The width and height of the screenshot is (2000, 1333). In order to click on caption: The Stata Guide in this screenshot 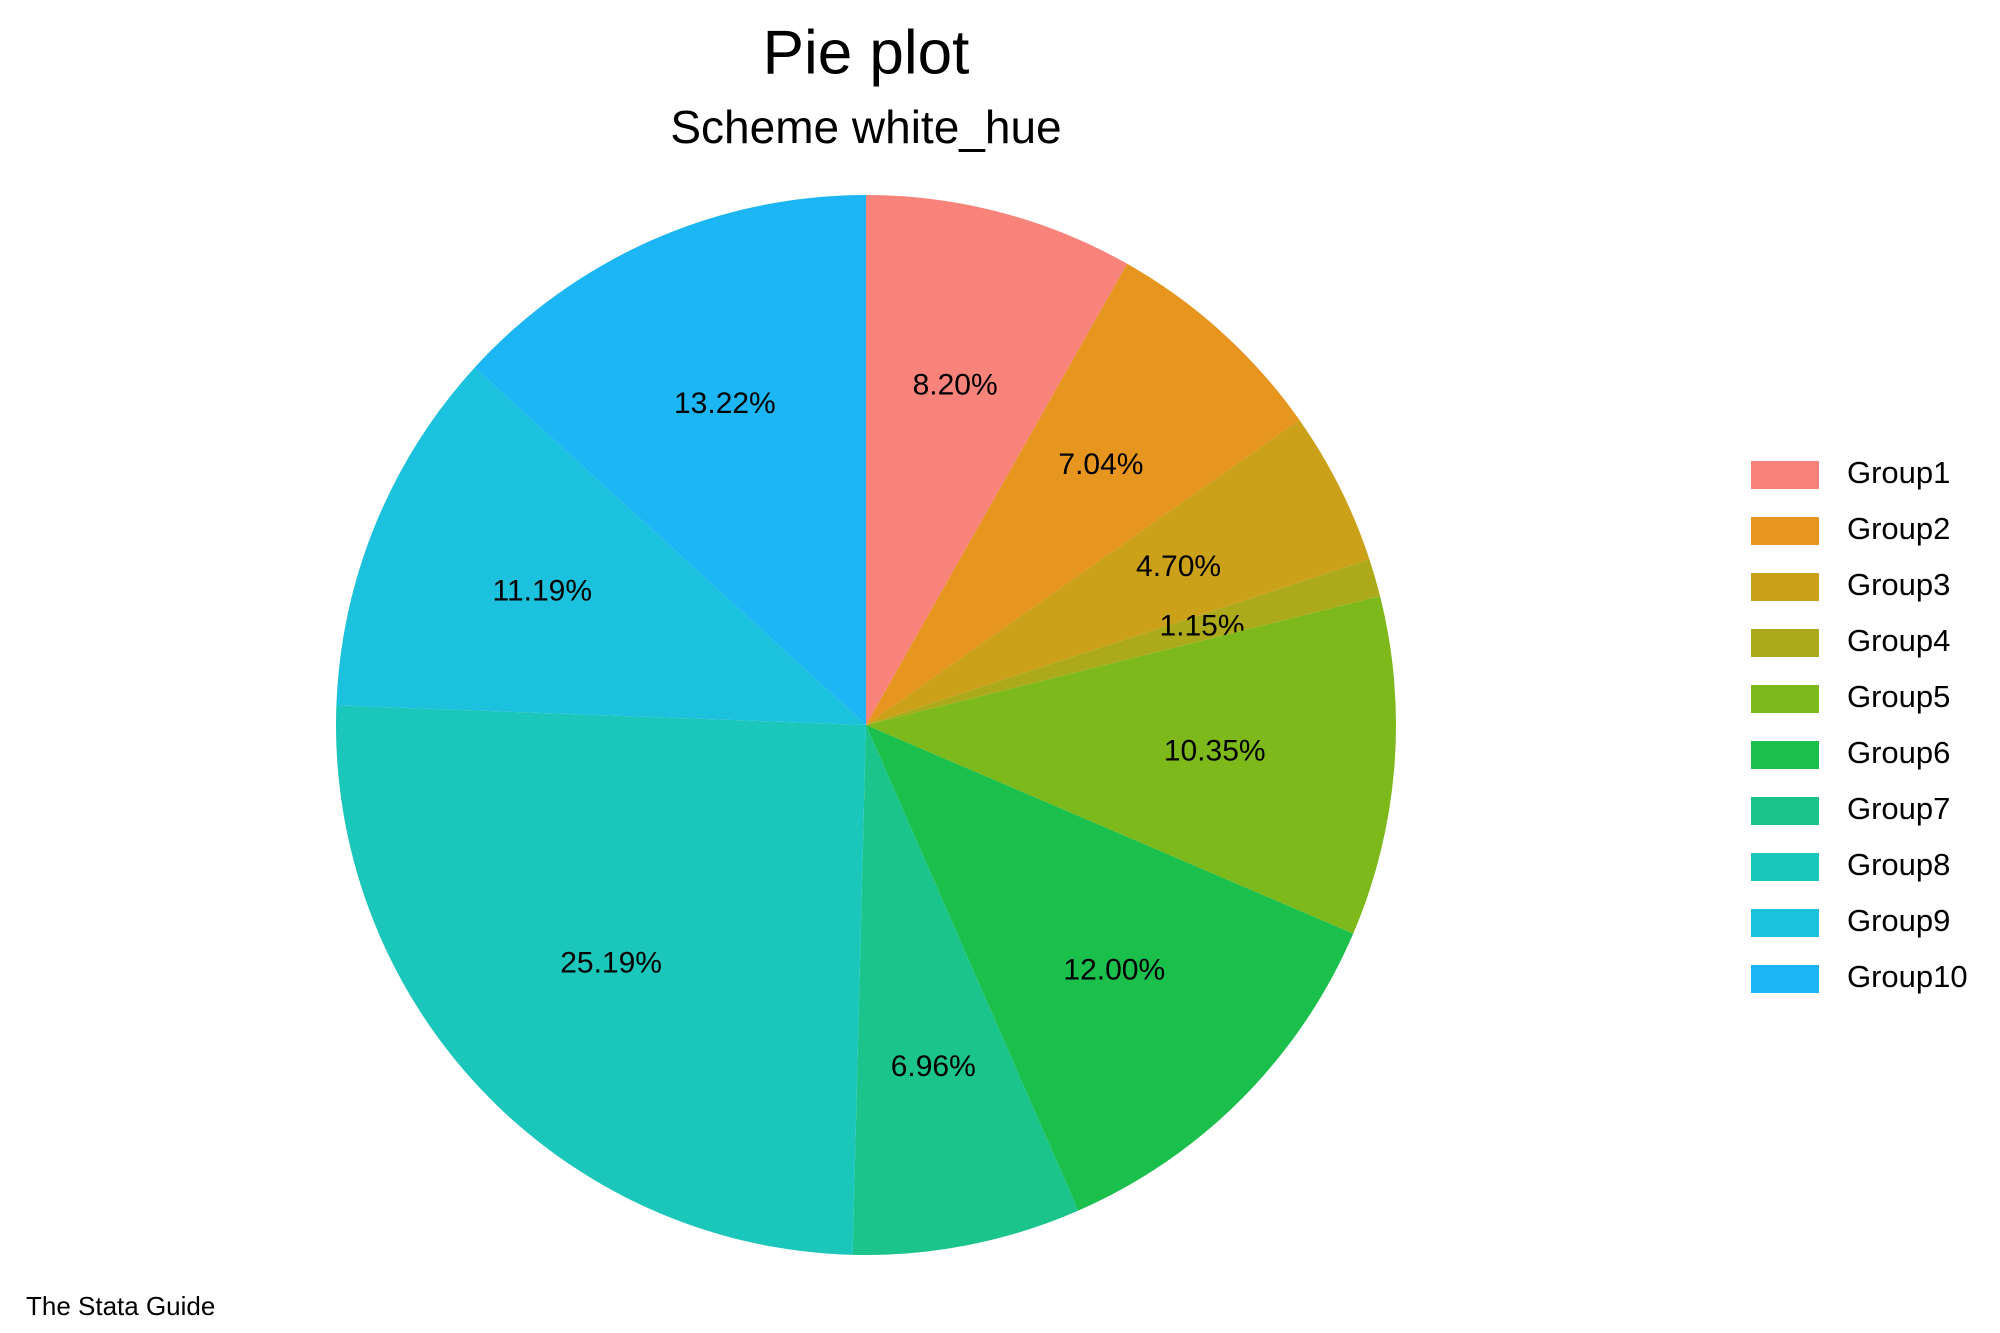, I will do `click(120, 1306)`.